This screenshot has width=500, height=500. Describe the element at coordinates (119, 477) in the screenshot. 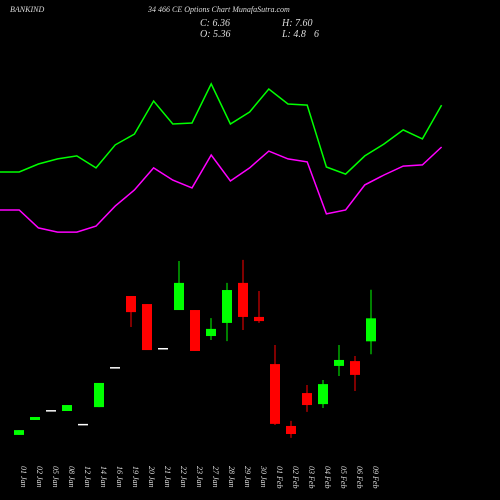

I see `x-tick-label: 16 Jan` at that location.